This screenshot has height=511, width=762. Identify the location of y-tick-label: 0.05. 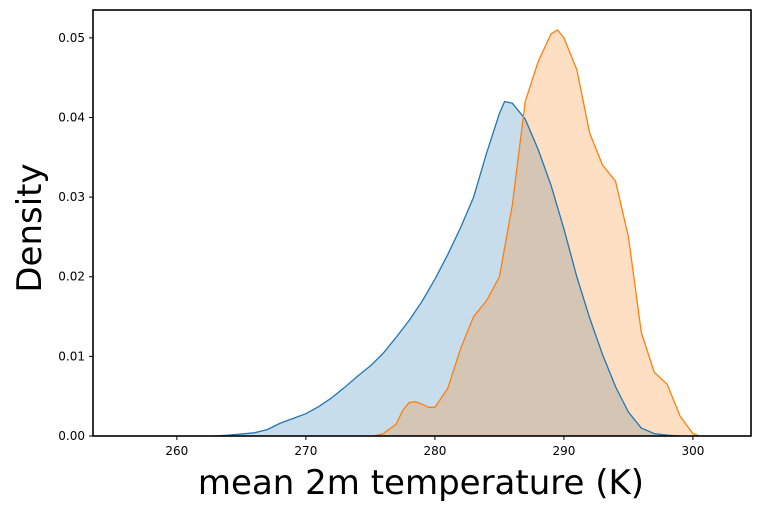
(71, 38).